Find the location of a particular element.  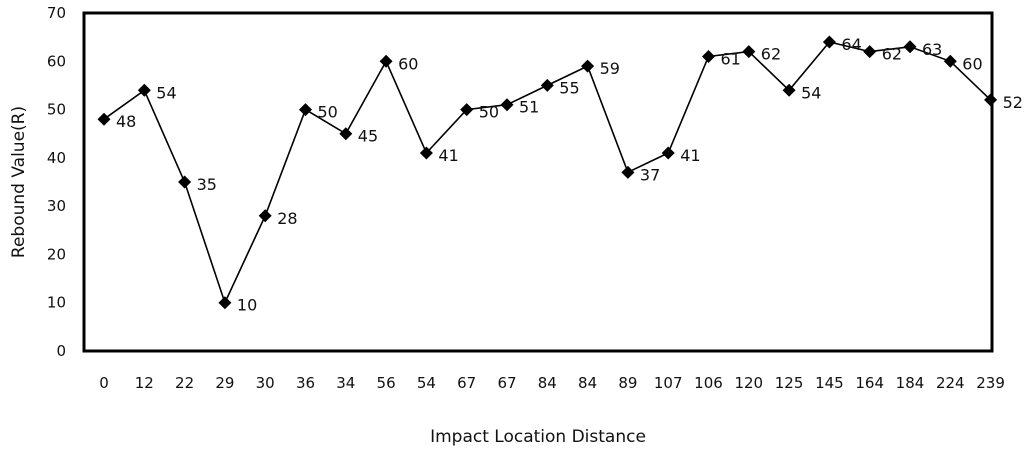

y-tick-label: 20 is located at coordinates (56, 254).